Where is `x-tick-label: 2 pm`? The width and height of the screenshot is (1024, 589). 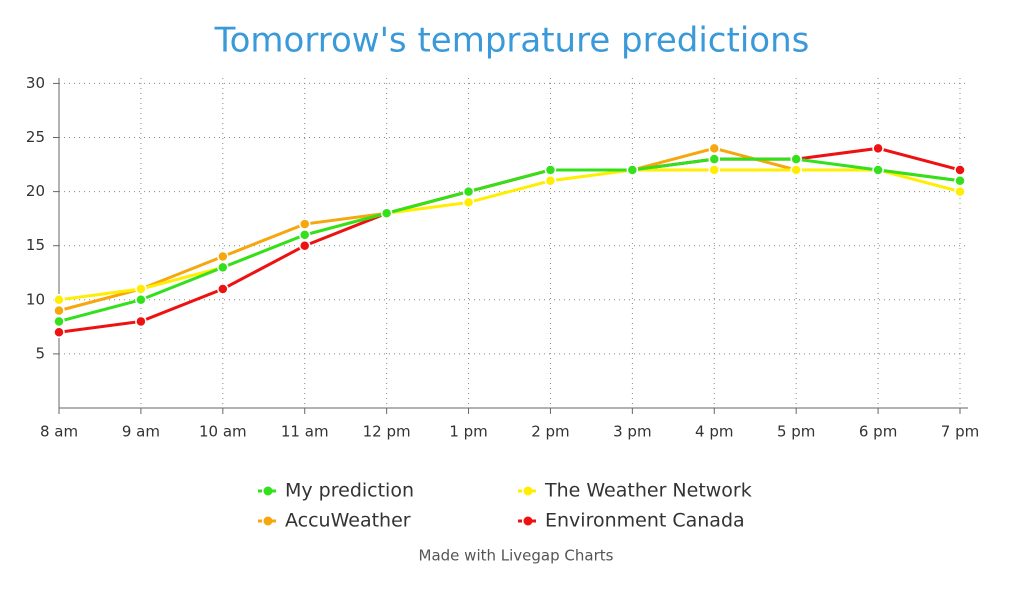 x-tick-label: 2 pm is located at coordinates (550, 432).